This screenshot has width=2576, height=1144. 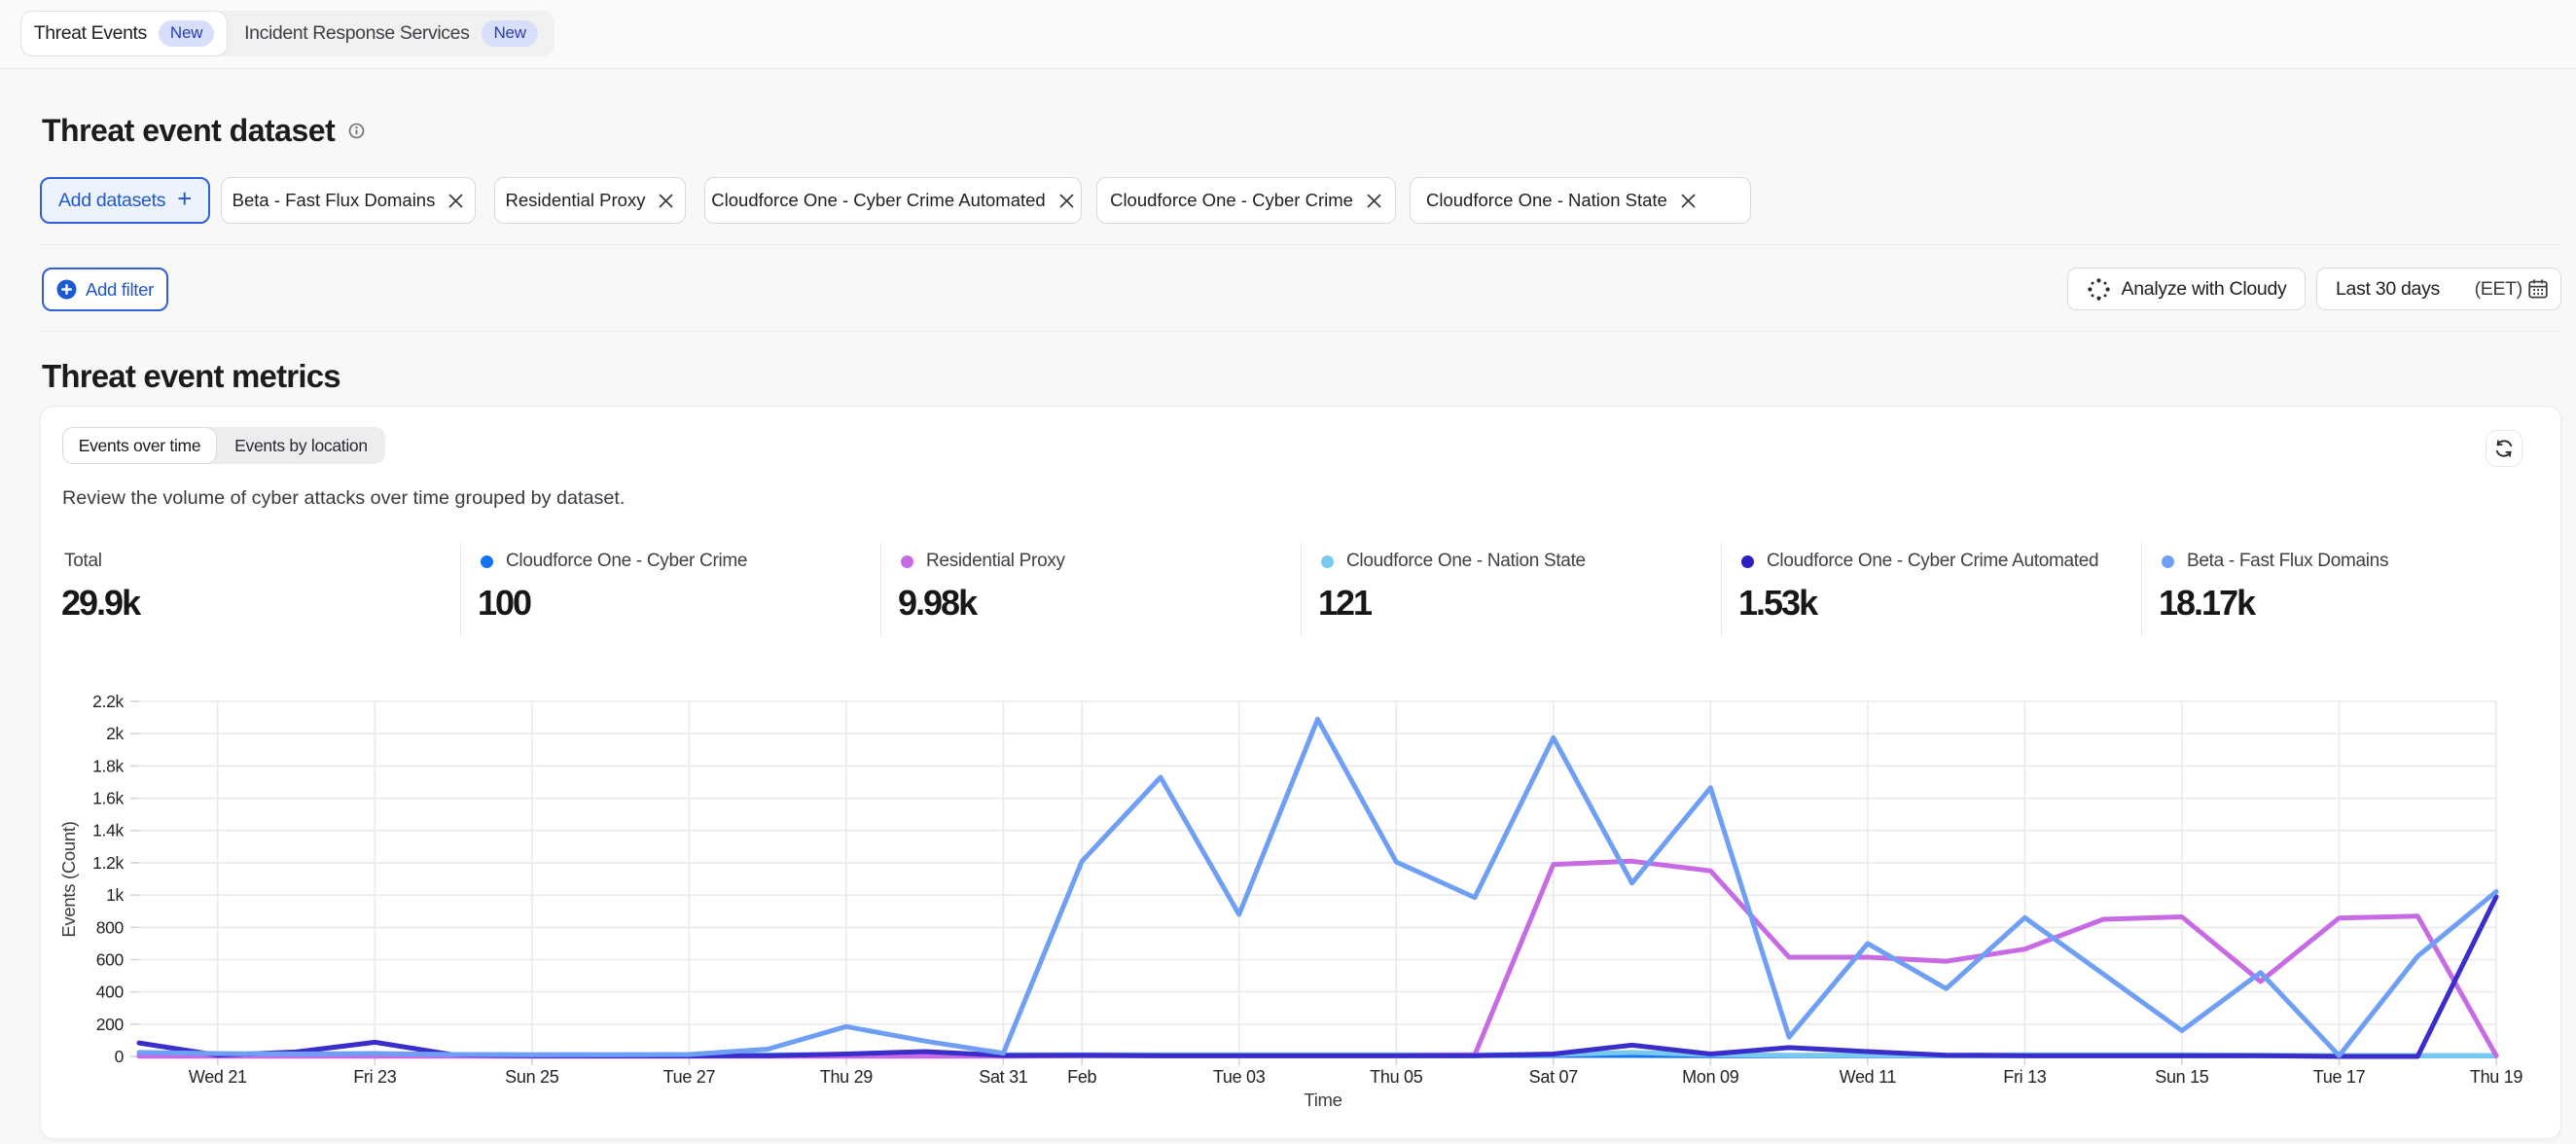 I want to click on svg-text: Sat 31, so click(x=1004, y=1077).